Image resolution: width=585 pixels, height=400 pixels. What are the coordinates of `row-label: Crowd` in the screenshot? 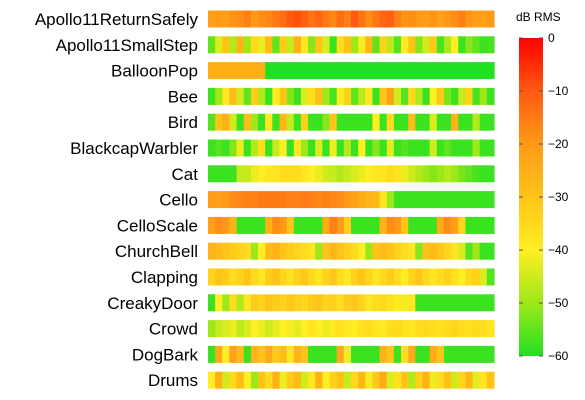 It's located at (173, 329).